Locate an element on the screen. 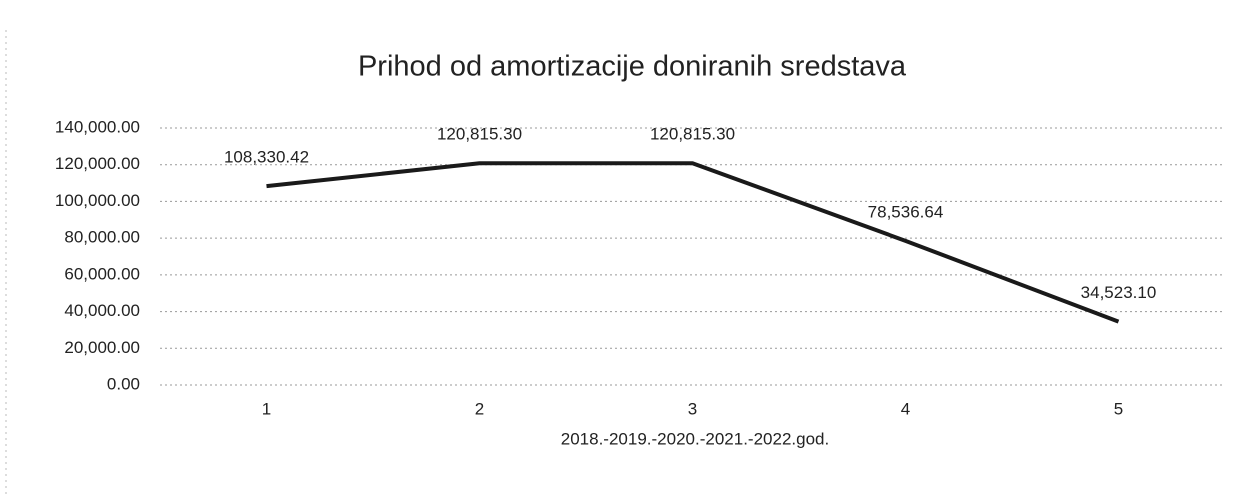 This screenshot has width=1236, height=494. data-label: 108,330.42 is located at coordinates (266, 157).